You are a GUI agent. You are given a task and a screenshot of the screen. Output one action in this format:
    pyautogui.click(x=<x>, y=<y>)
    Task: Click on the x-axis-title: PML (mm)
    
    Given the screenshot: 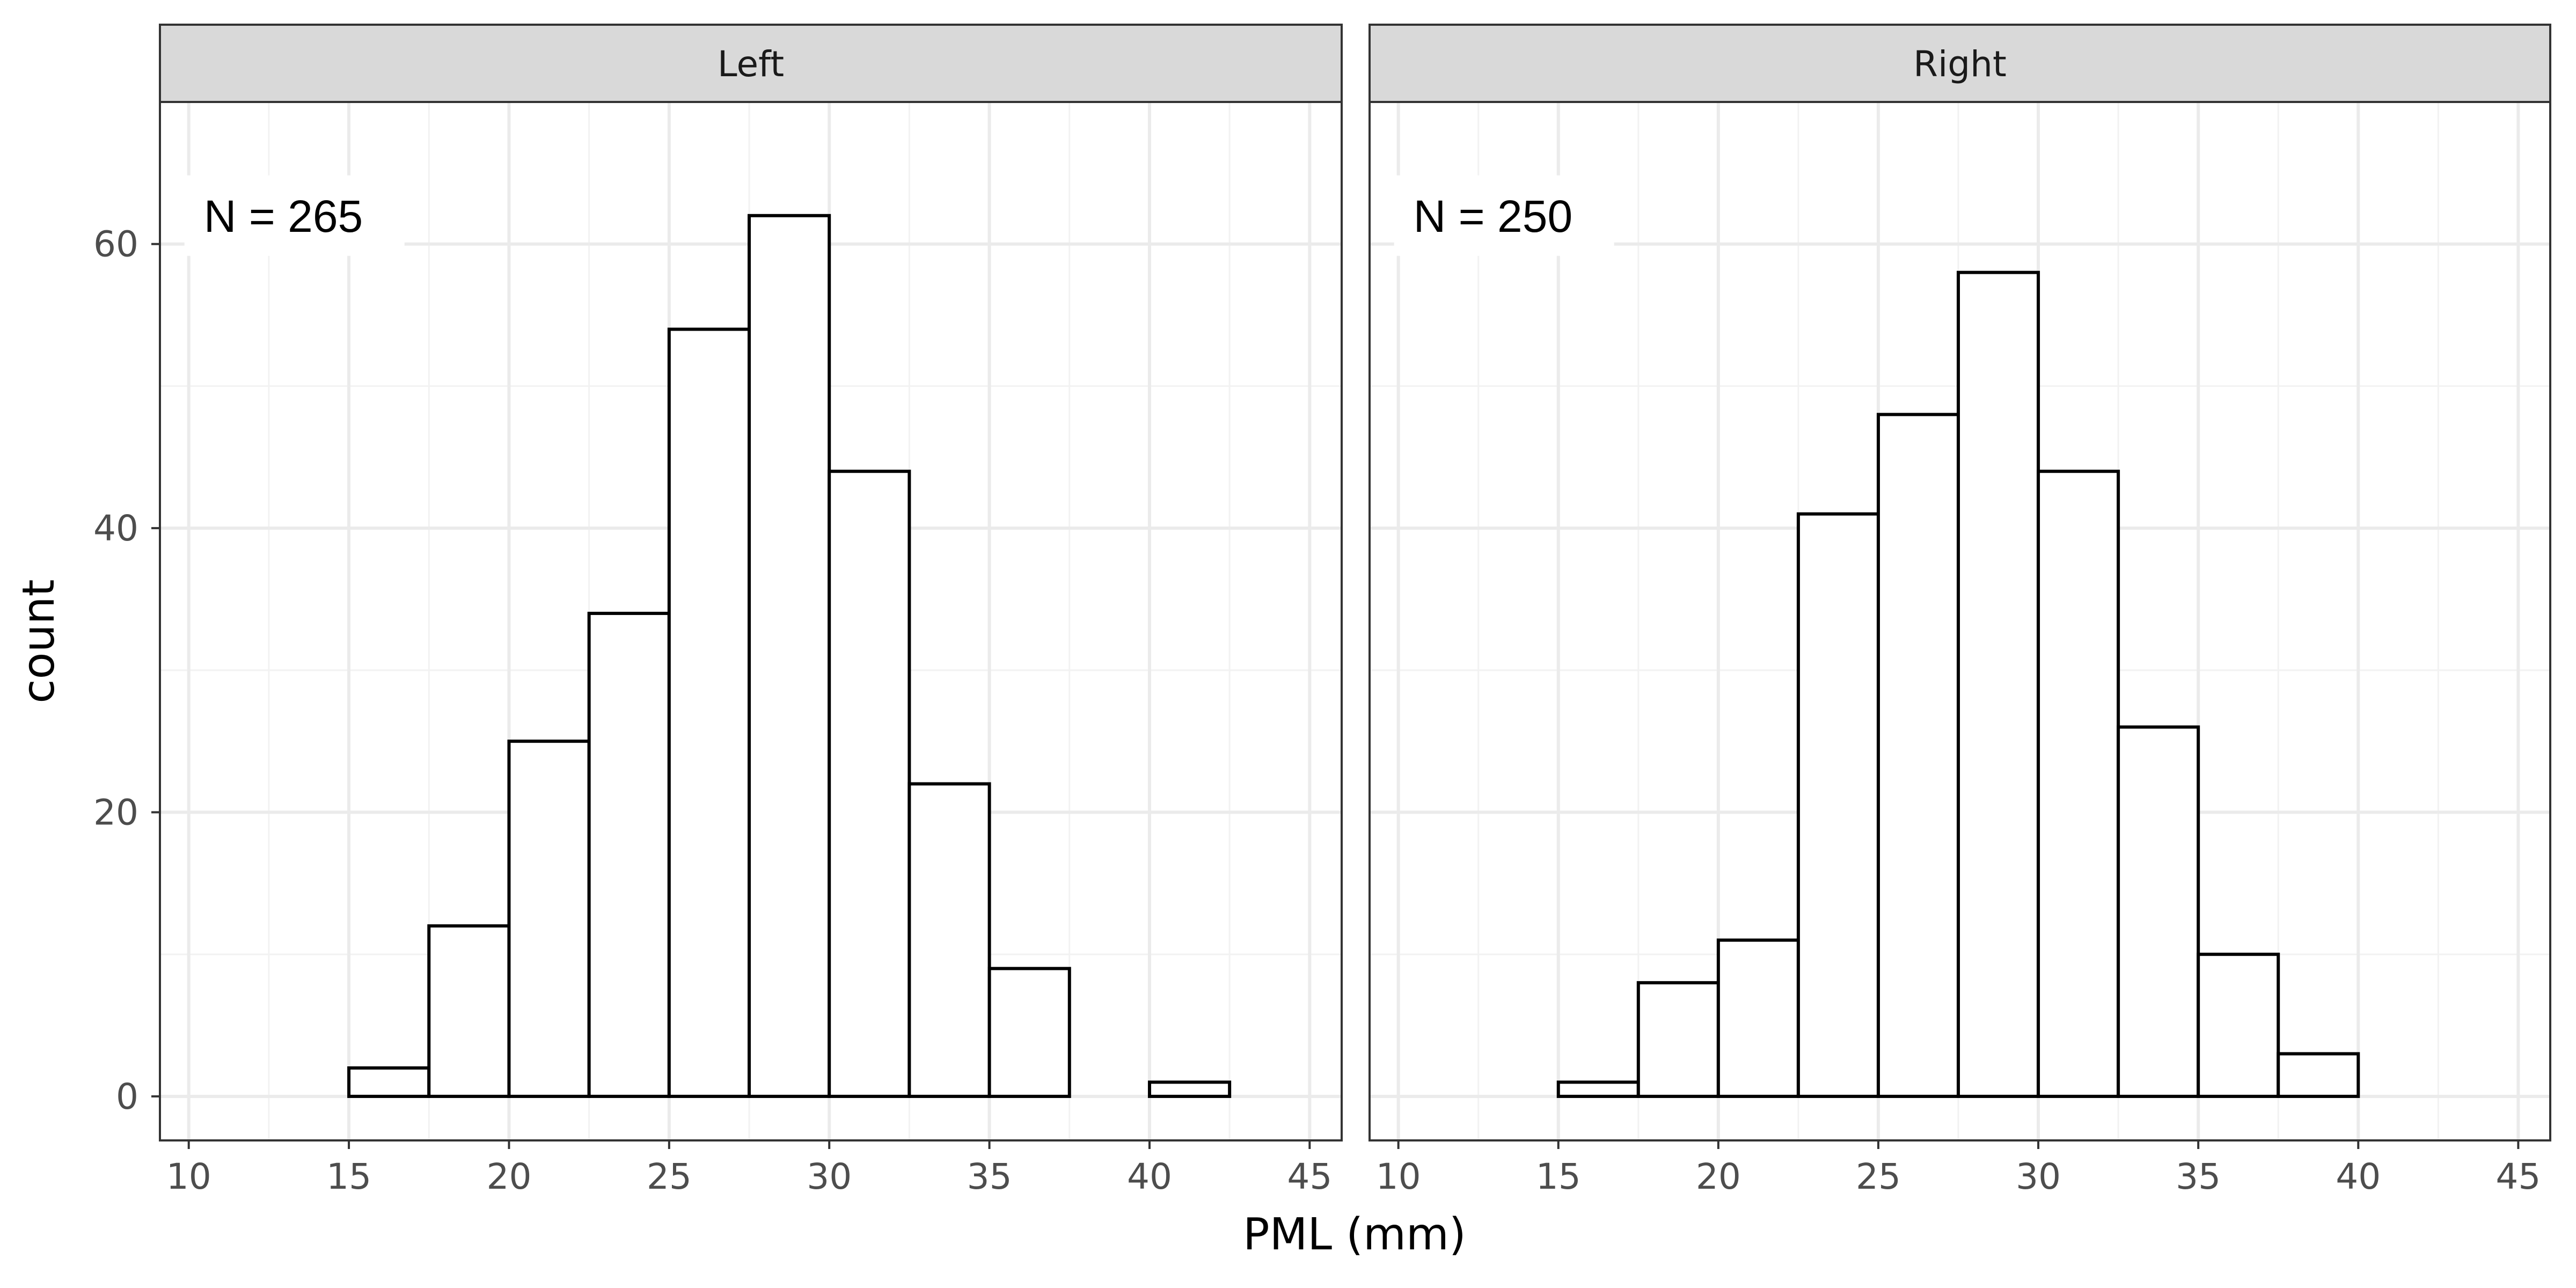 What is the action you would take?
    pyautogui.click(x=1354, y=1234)
    